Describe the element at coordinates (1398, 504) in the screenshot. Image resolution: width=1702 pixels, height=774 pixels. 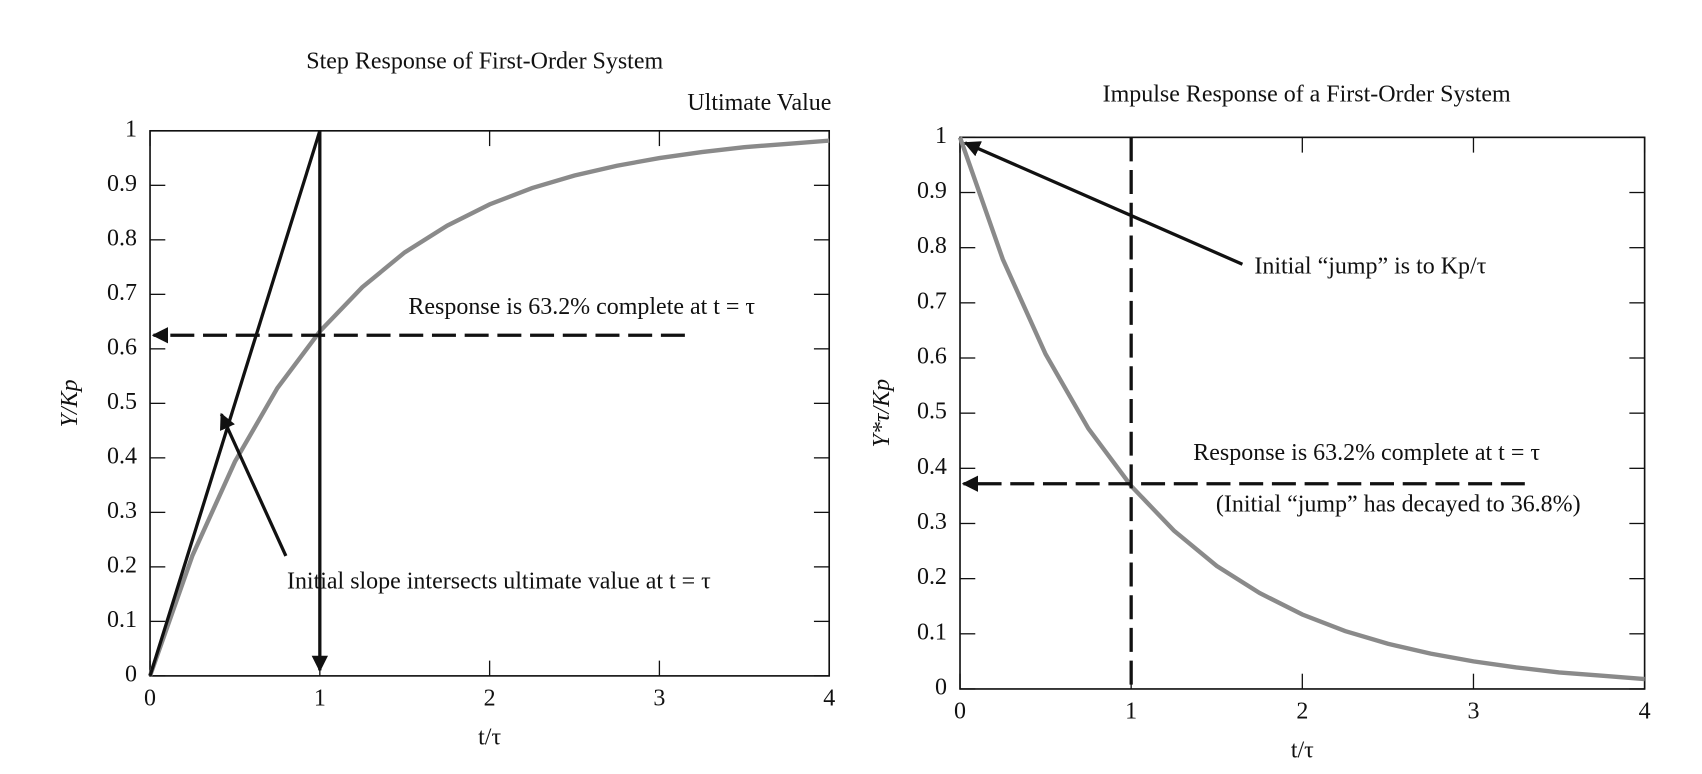
I see `annotation: (Initial “jump” has decayed to 36.8%)` at that location.